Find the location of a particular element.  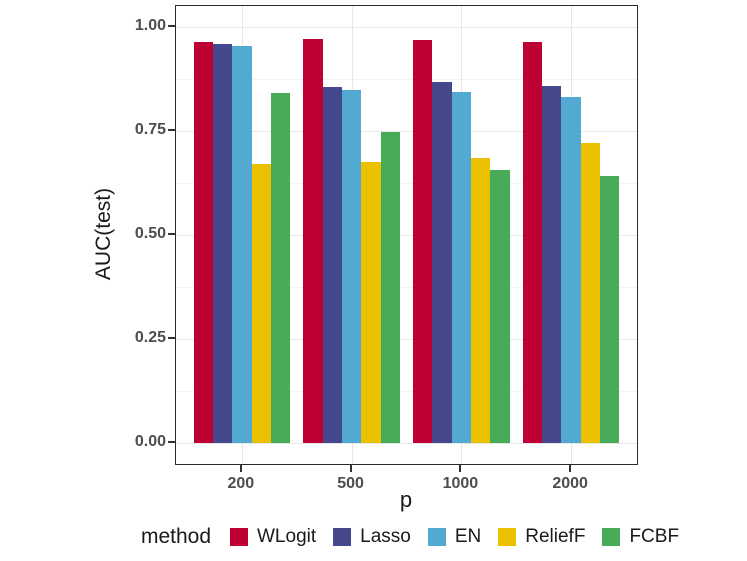

bar-relieff-2000 is located at coordinates (590, 293).